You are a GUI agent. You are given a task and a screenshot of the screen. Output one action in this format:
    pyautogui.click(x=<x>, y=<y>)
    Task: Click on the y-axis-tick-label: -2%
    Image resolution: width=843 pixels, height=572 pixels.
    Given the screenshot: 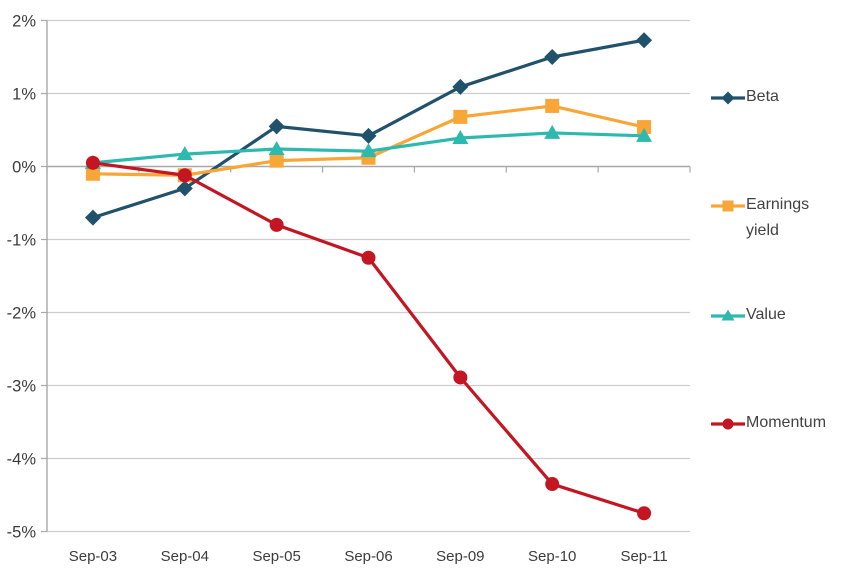 What is the action you would take?
    pyautogui.click(x=22, y=314)
    